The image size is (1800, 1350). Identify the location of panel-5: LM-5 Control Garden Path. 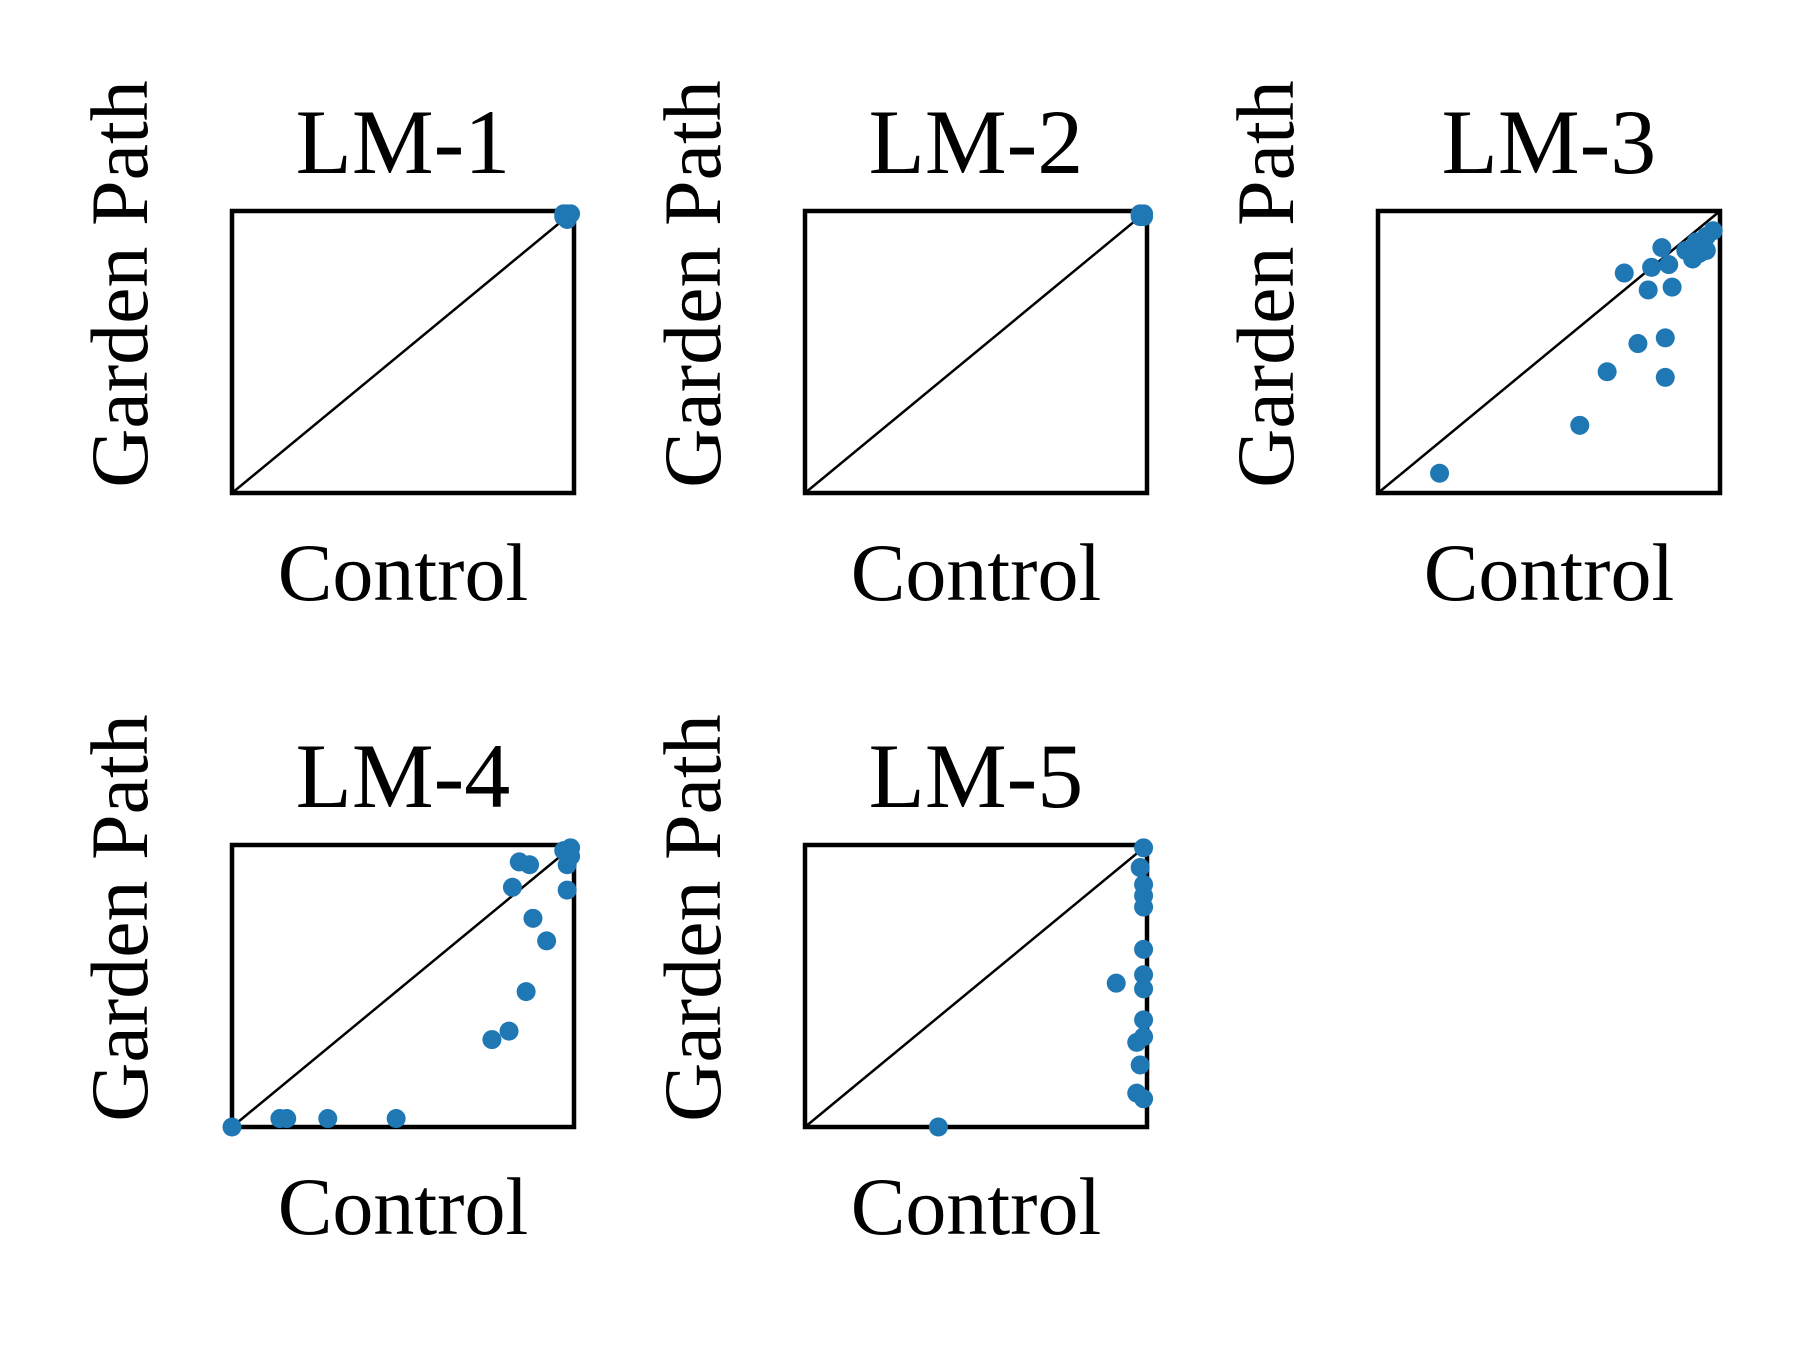
(900, 983).